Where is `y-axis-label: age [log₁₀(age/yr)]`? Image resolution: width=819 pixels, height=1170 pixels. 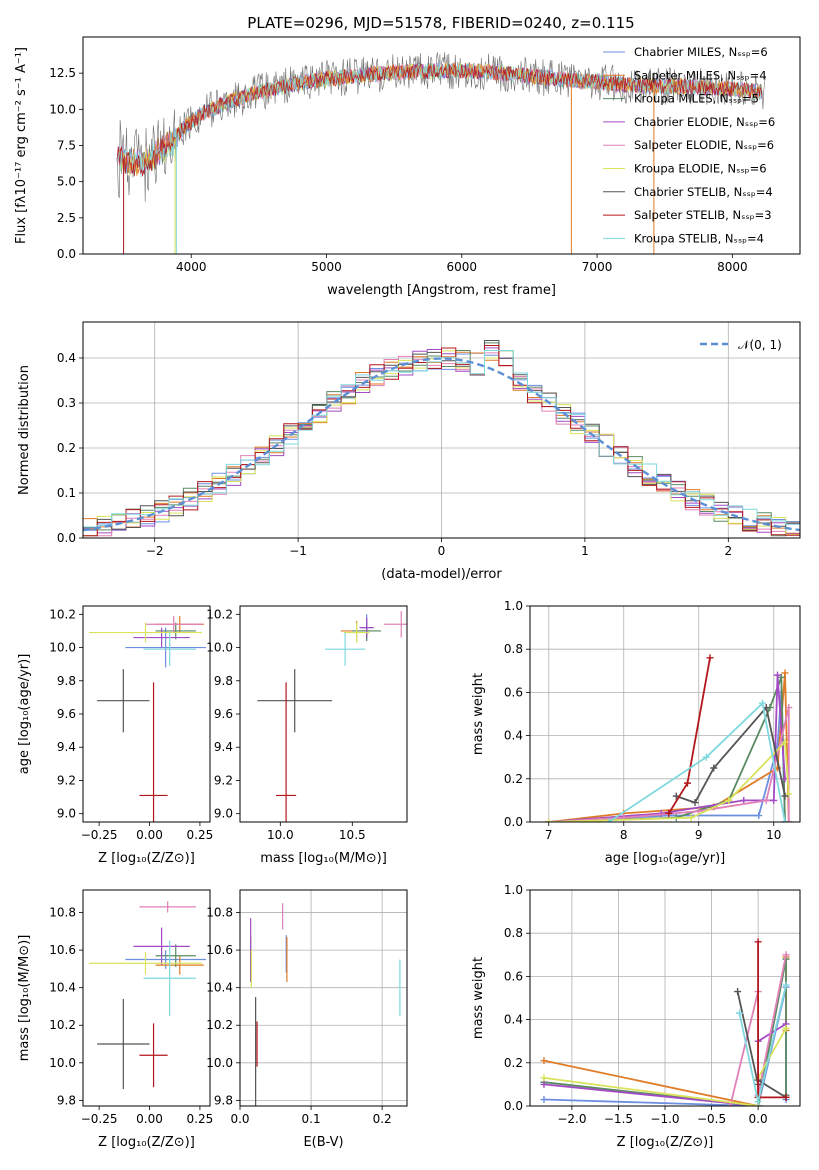
y-axis-label: age [log₁₀(age/yr)] is located at coordinates (24, 714).